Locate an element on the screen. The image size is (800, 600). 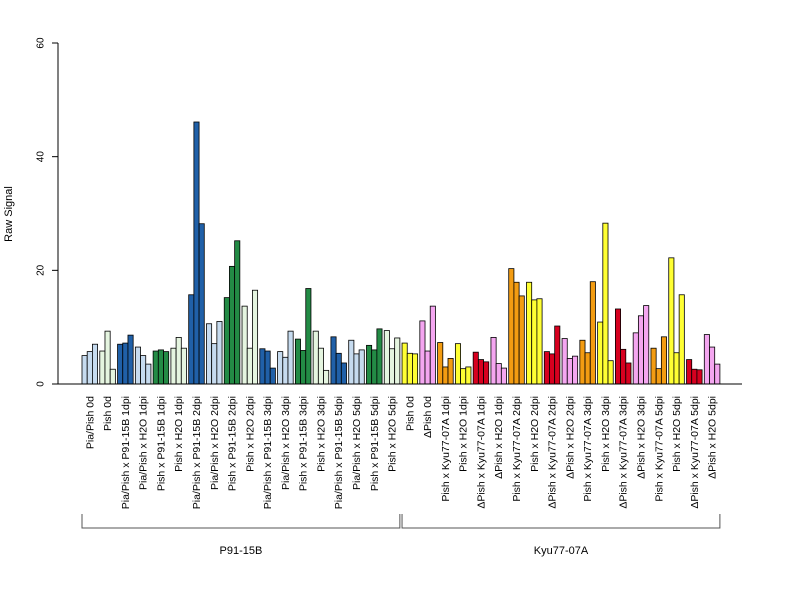
category-label: ΔPish x H2O 2dpi is located at coordinates (570, 437).